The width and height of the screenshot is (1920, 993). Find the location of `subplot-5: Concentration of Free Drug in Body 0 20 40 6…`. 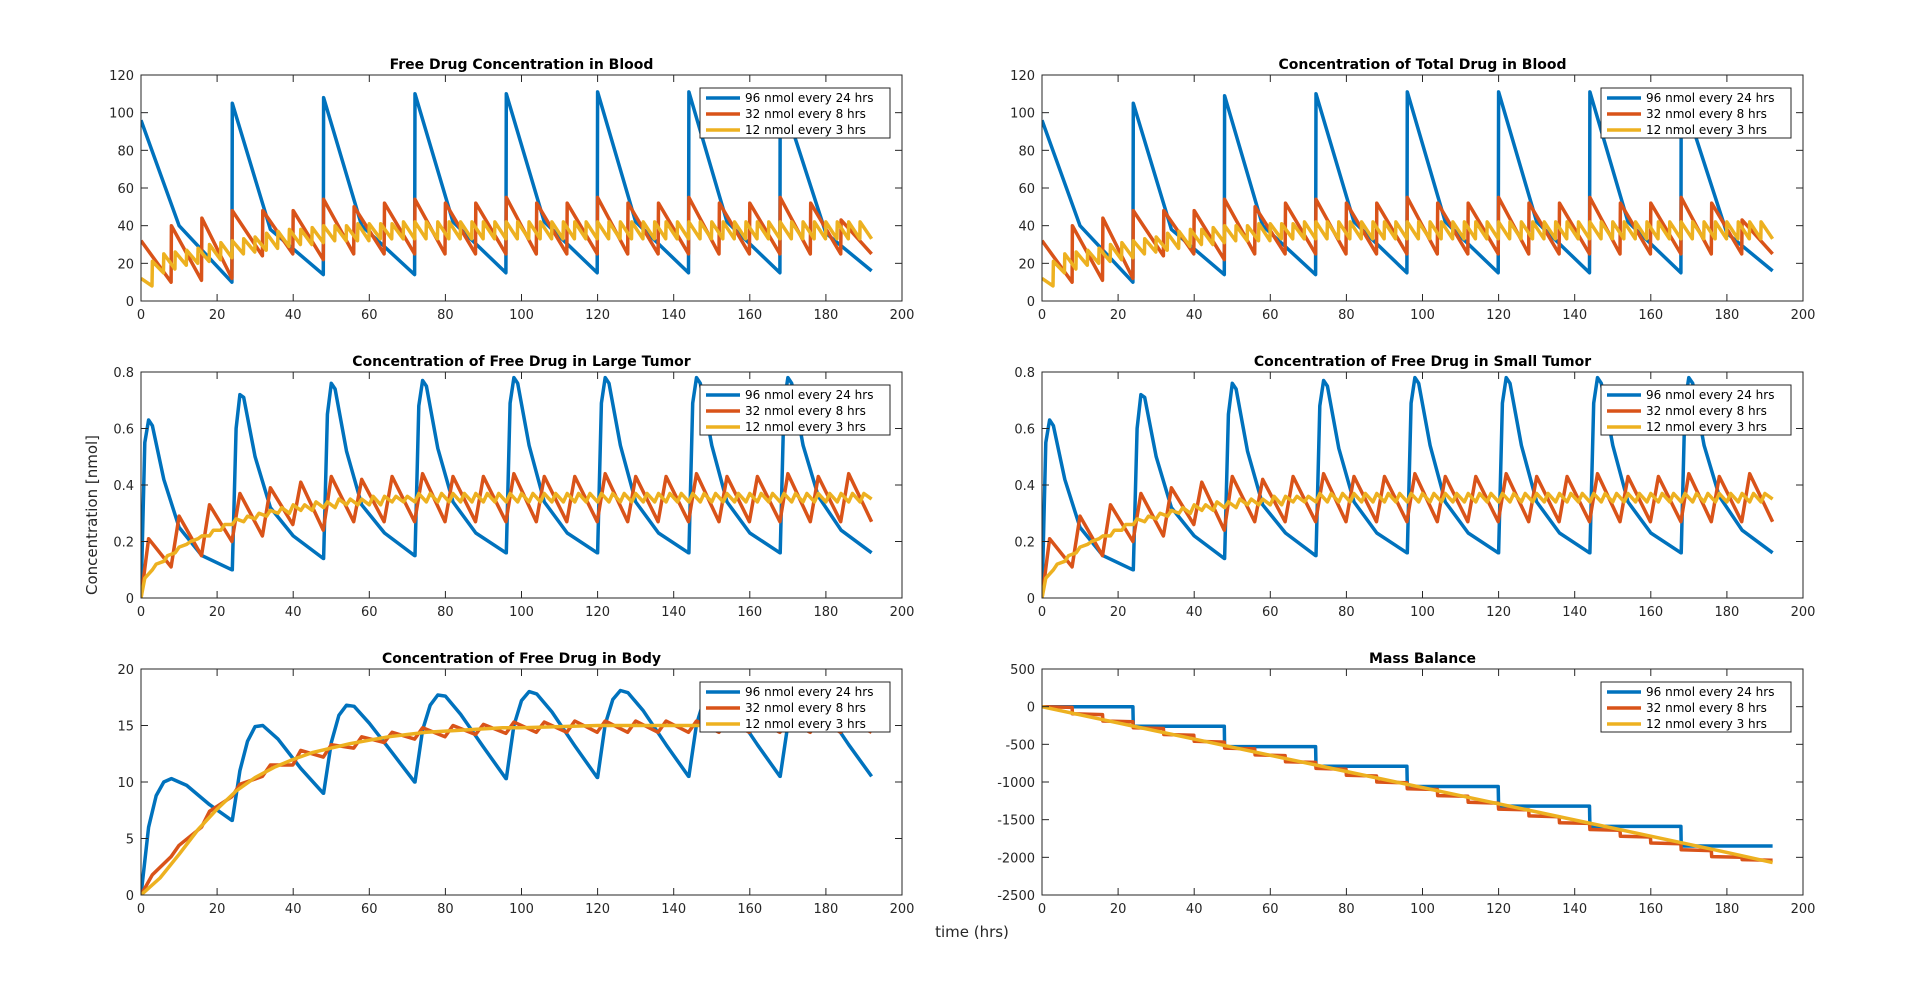

subplot-5: Concentration of Free Drug in Body 0 20 40 6… is located at coordinates (515, 784).